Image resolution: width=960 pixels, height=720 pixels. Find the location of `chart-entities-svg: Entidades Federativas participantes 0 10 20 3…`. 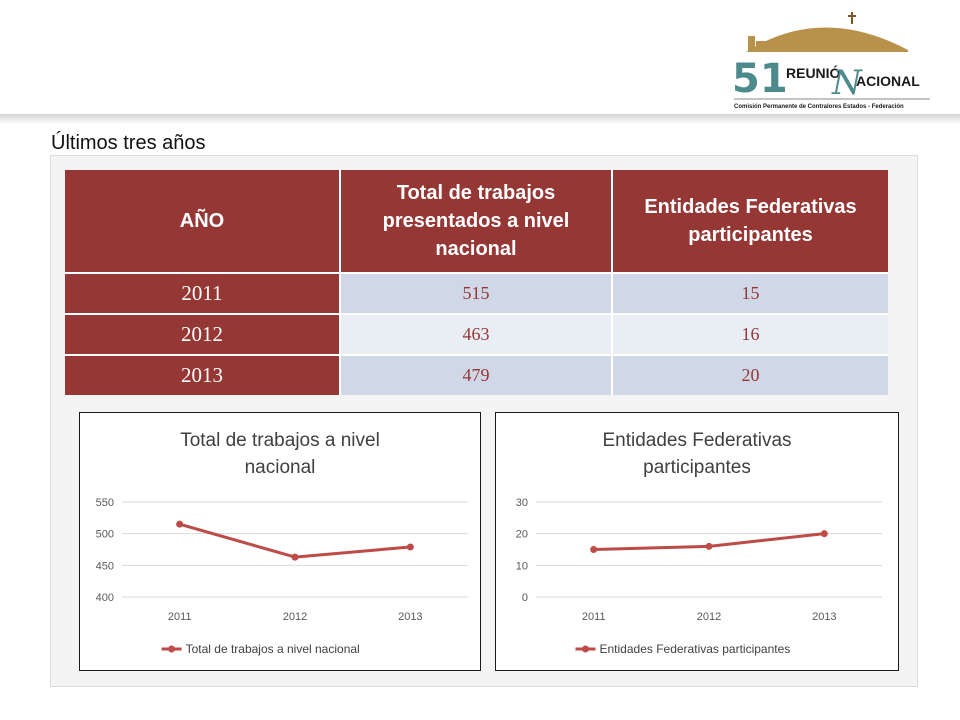

chart-entities-svg: Entidades Federativas participantes 0 10 20 3… is located at coordinates (699, 543).